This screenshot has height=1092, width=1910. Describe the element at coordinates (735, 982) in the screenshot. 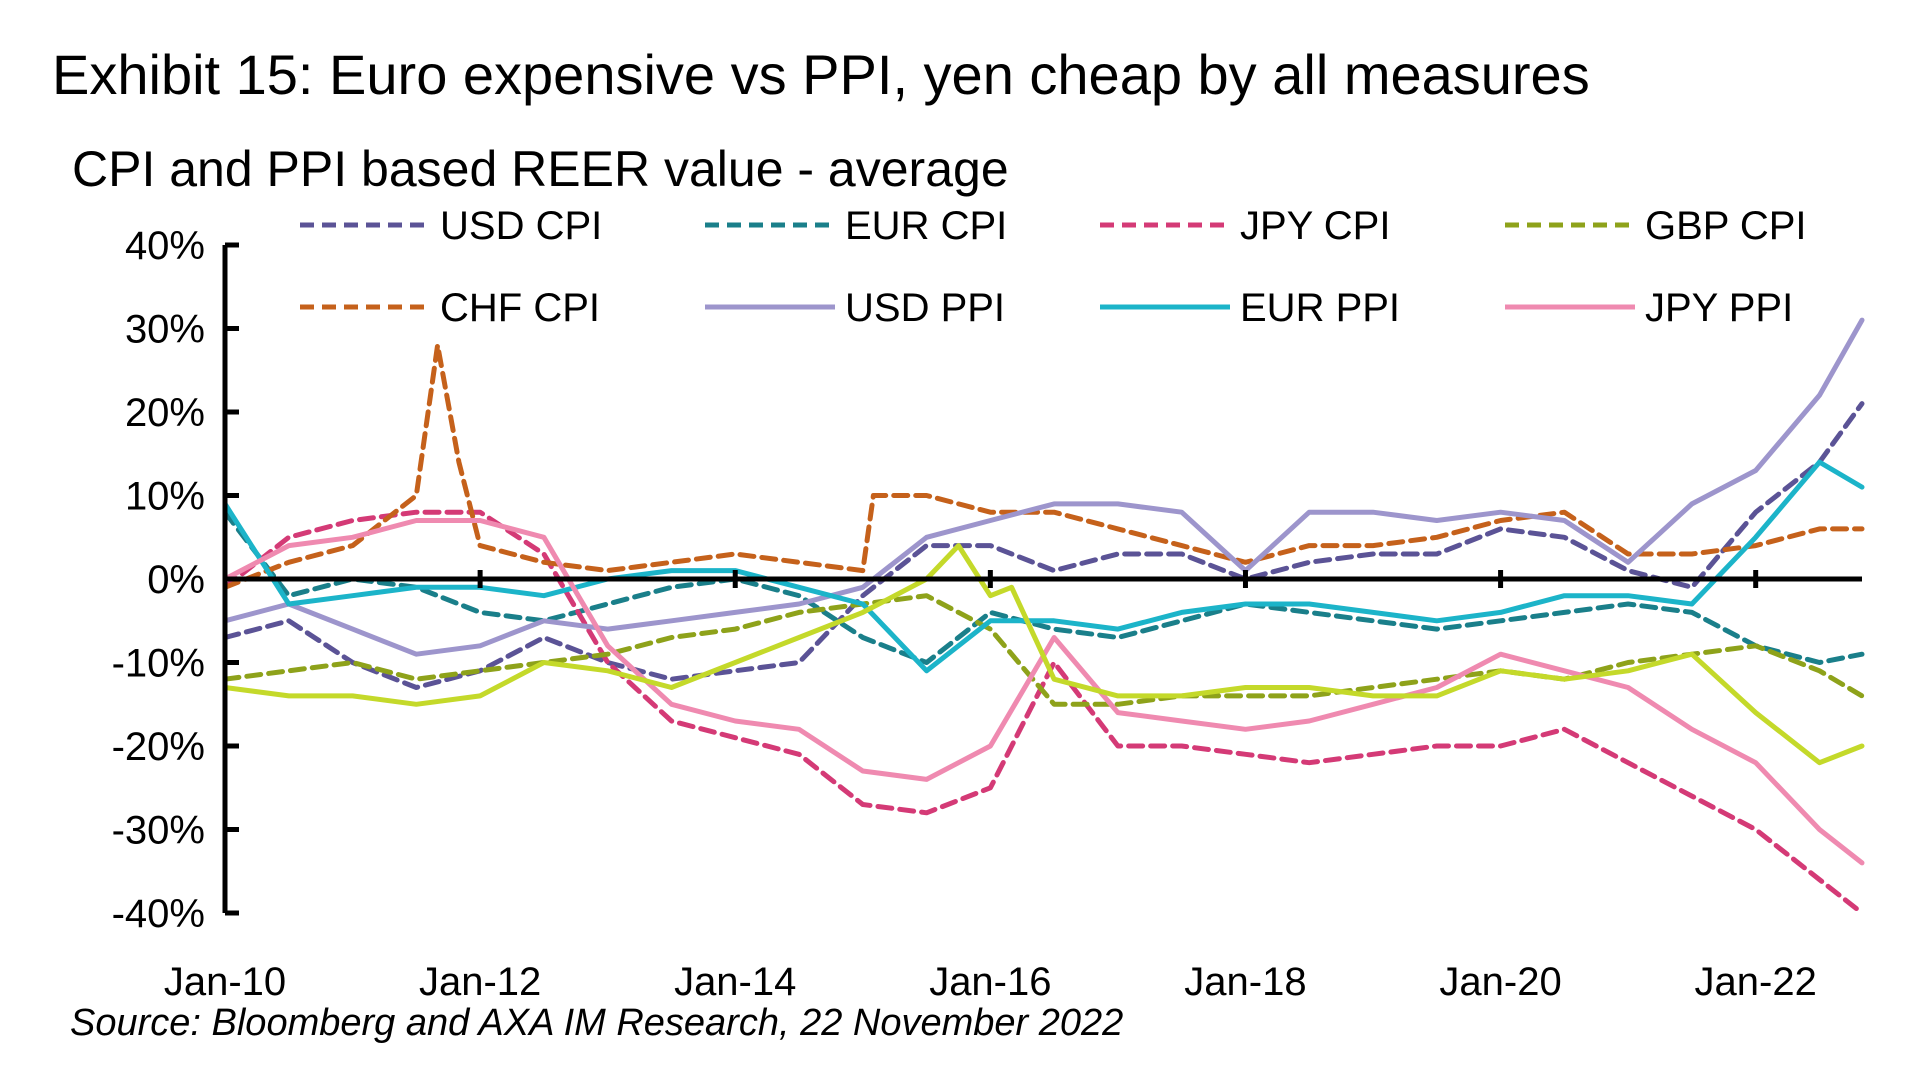

I see `x-tick-label: Jan-14` at that location.